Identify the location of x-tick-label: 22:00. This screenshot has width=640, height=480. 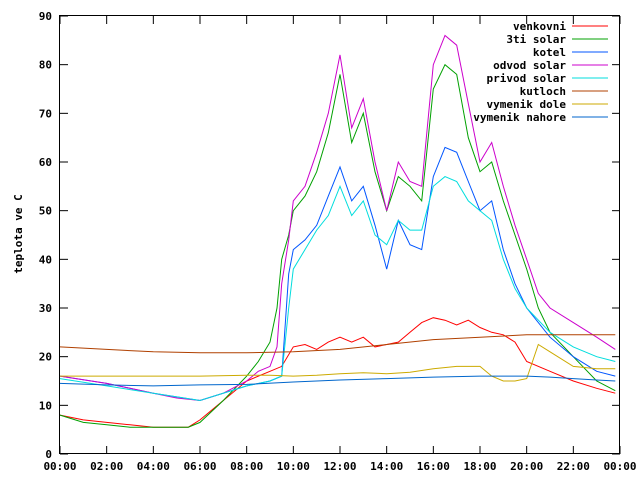
(573, 466).